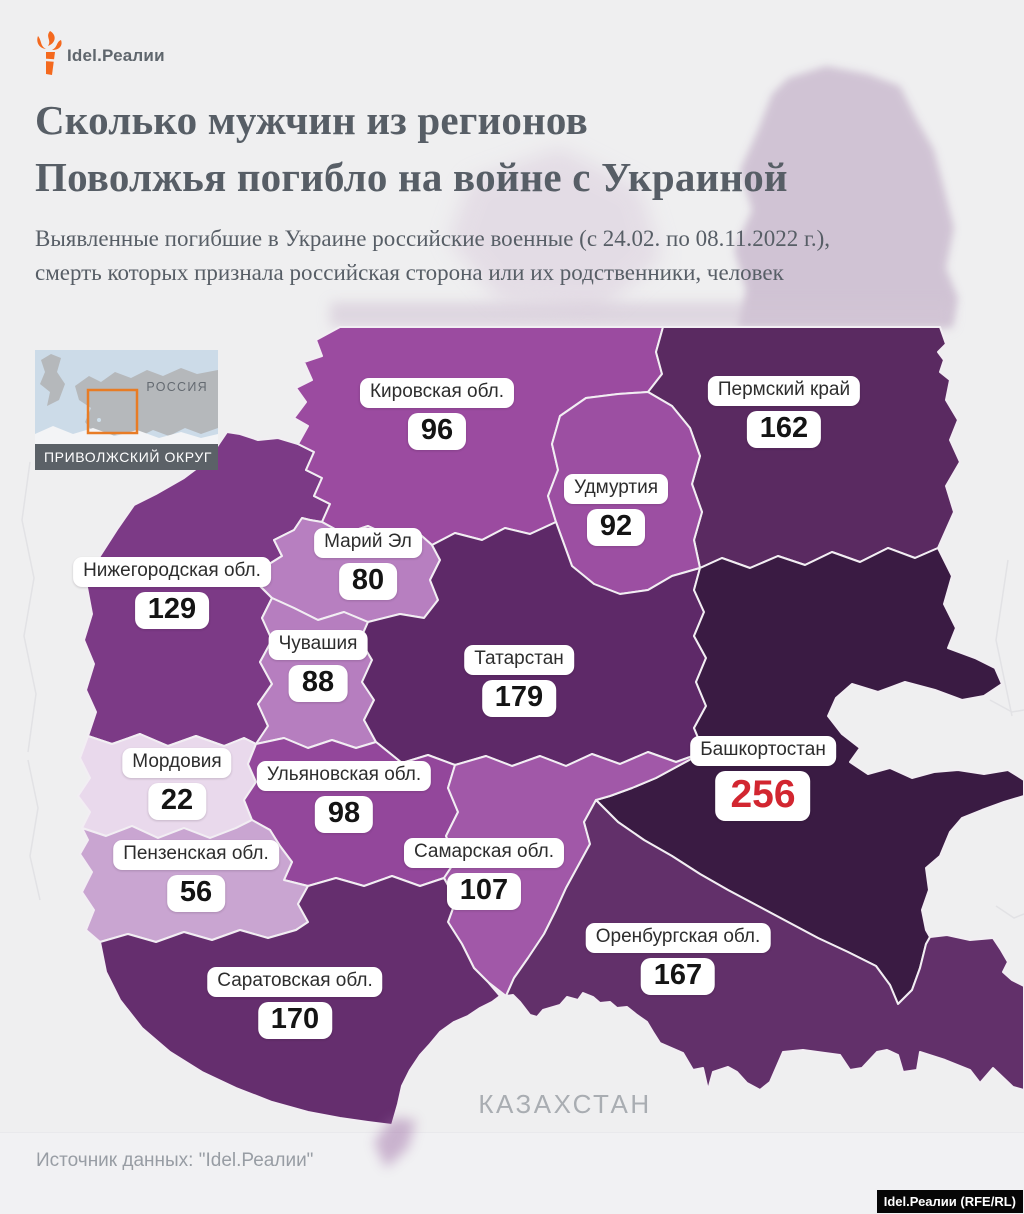 This screenshot has height=1214, width=1024. What do you see at coordinates (616, 527) in the screenshot?
I see `region-value: 92` at bounding box center [616, 527].